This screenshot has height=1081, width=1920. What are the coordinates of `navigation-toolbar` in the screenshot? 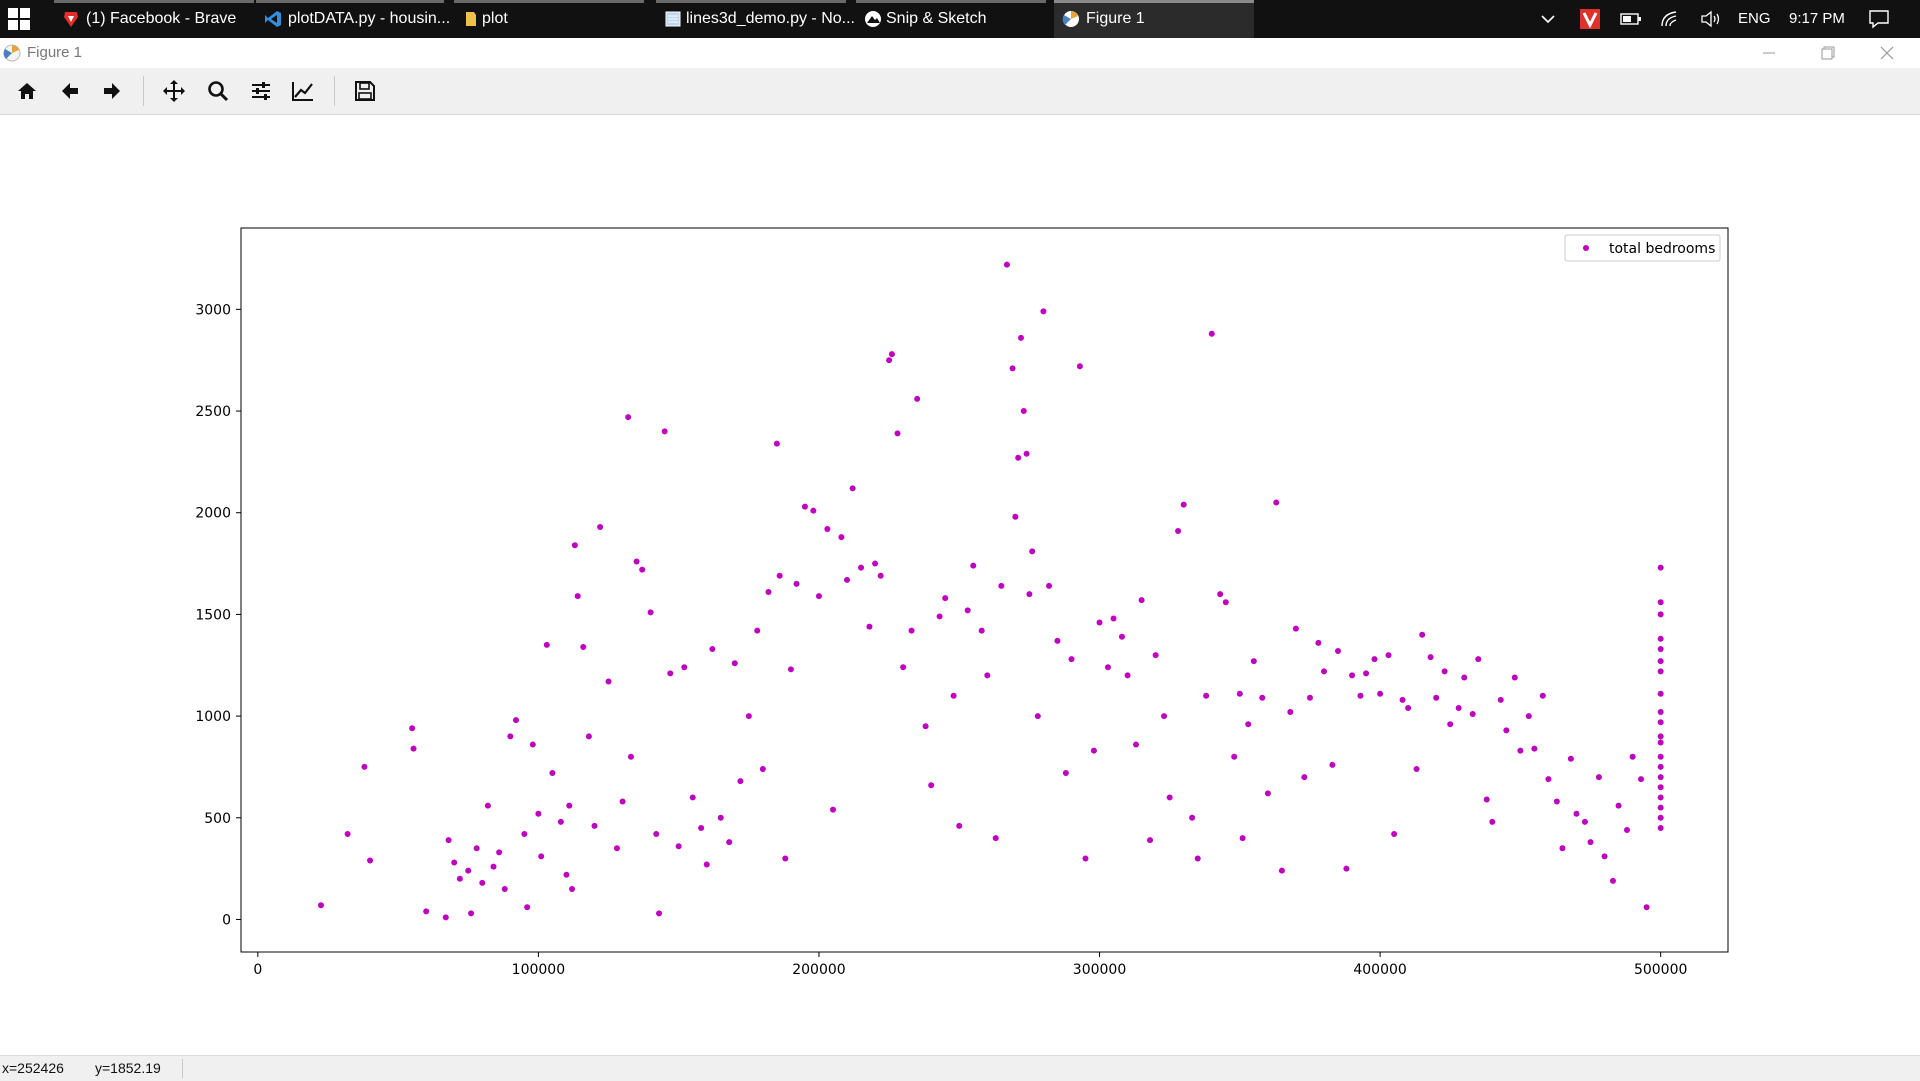 It's located at (960, 91).